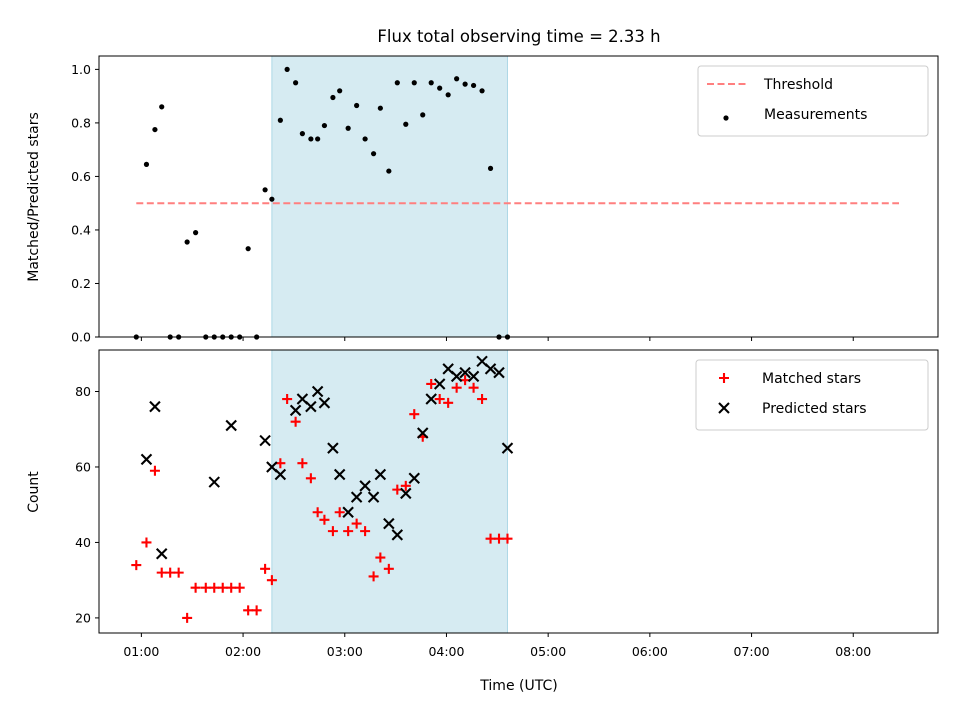 This screenshot has height=720, width=960. What do you see at coordinates (650, 651) in the screenshot?
I see `x-tick-label: 06:00` at bounding box center [650, 651].